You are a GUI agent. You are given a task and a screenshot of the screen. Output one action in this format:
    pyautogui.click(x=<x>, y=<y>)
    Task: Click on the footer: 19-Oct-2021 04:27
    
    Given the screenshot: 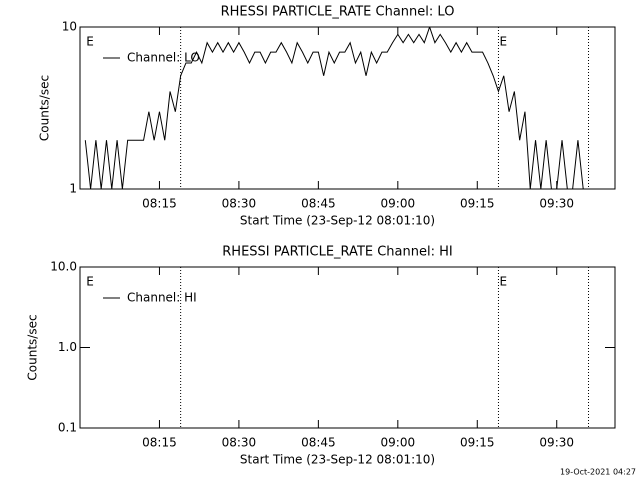 What is the action you would take?
    pyautogui.click(x=598, y=472)
    